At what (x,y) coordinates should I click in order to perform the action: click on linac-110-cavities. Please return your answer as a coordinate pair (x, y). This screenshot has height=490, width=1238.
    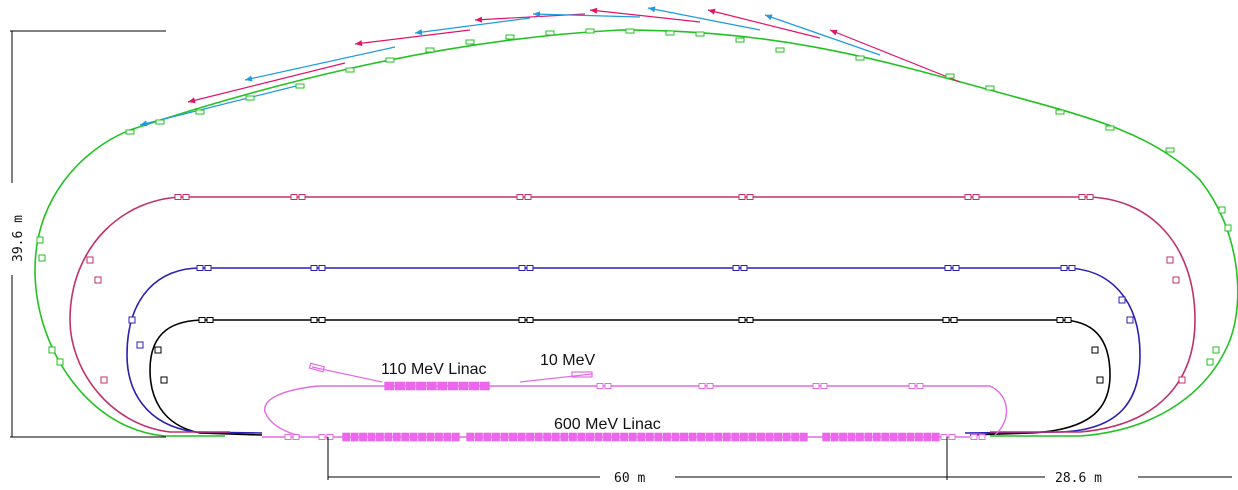
    Looking at the image, I should click on (437, 386).